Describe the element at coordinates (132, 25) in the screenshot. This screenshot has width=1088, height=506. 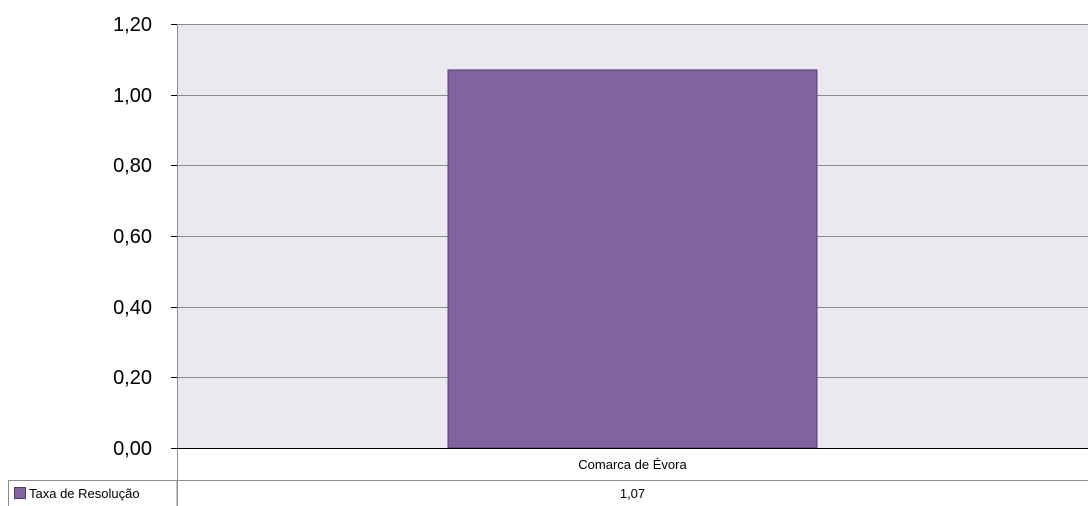
I see `y-tick-label: 1,20` at that location.